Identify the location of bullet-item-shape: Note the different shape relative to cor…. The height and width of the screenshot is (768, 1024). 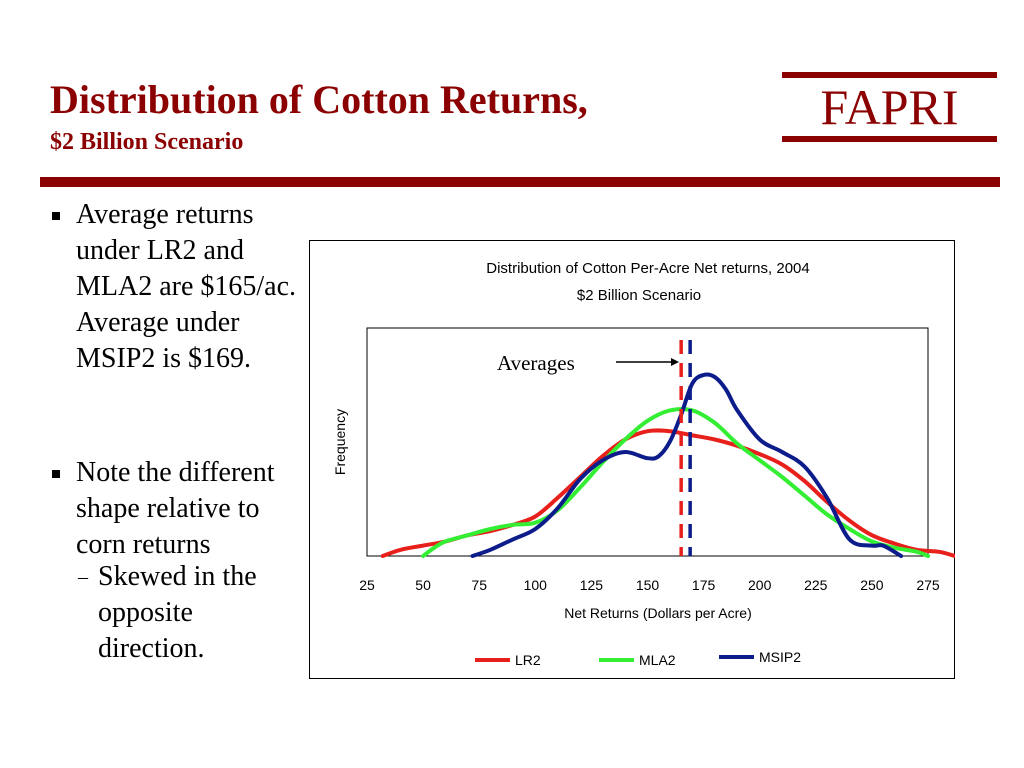
(178, 509).